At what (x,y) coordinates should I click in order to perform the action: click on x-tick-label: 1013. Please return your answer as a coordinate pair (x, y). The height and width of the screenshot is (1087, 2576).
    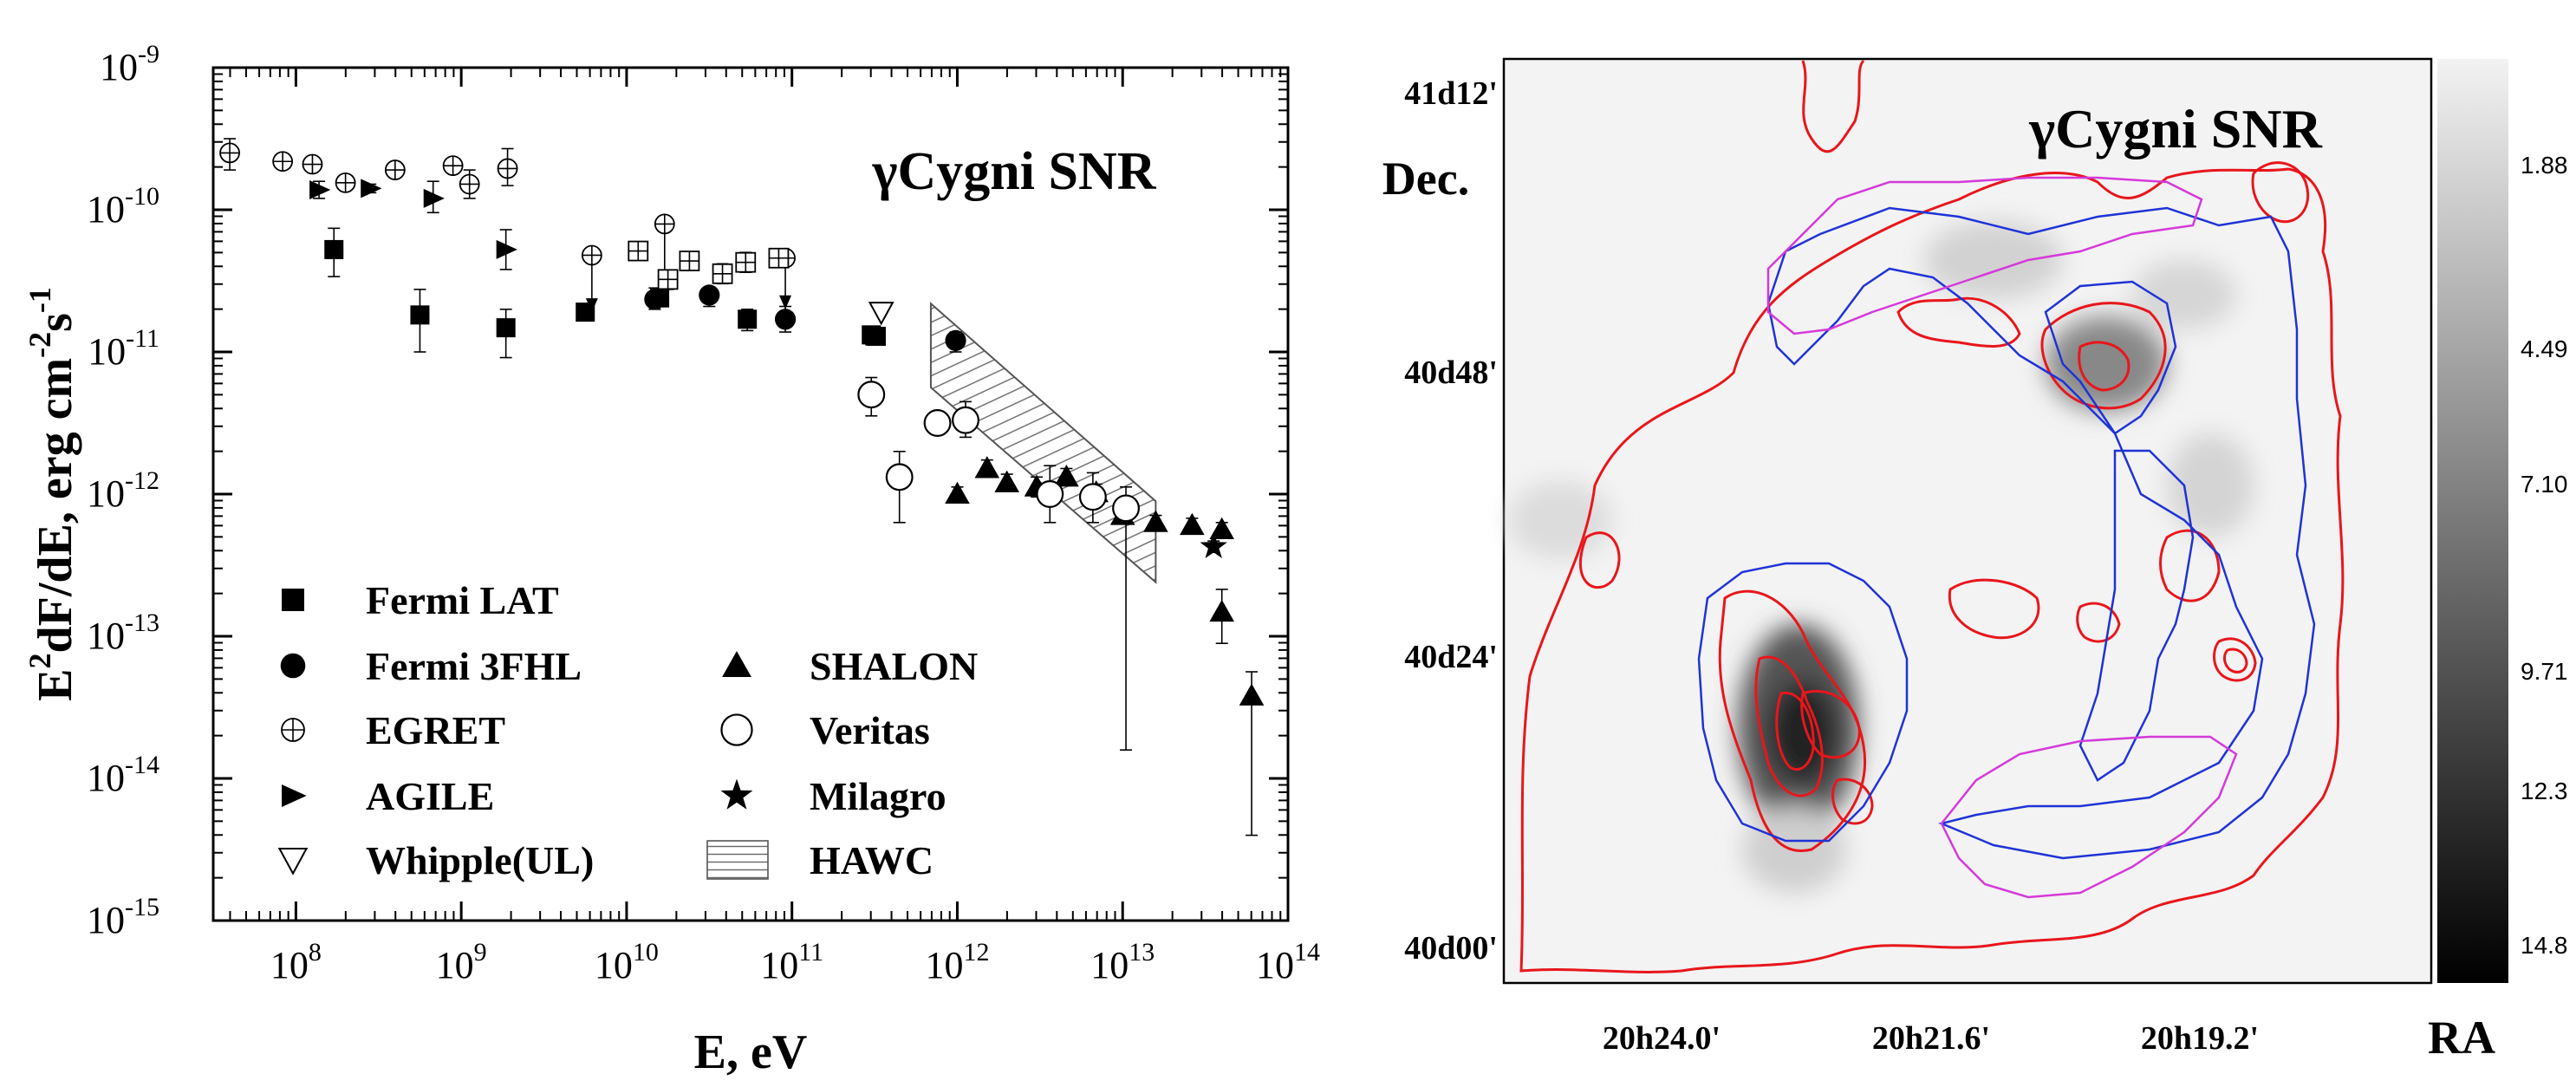
    Looking at the image, I should click on (1122, 962).